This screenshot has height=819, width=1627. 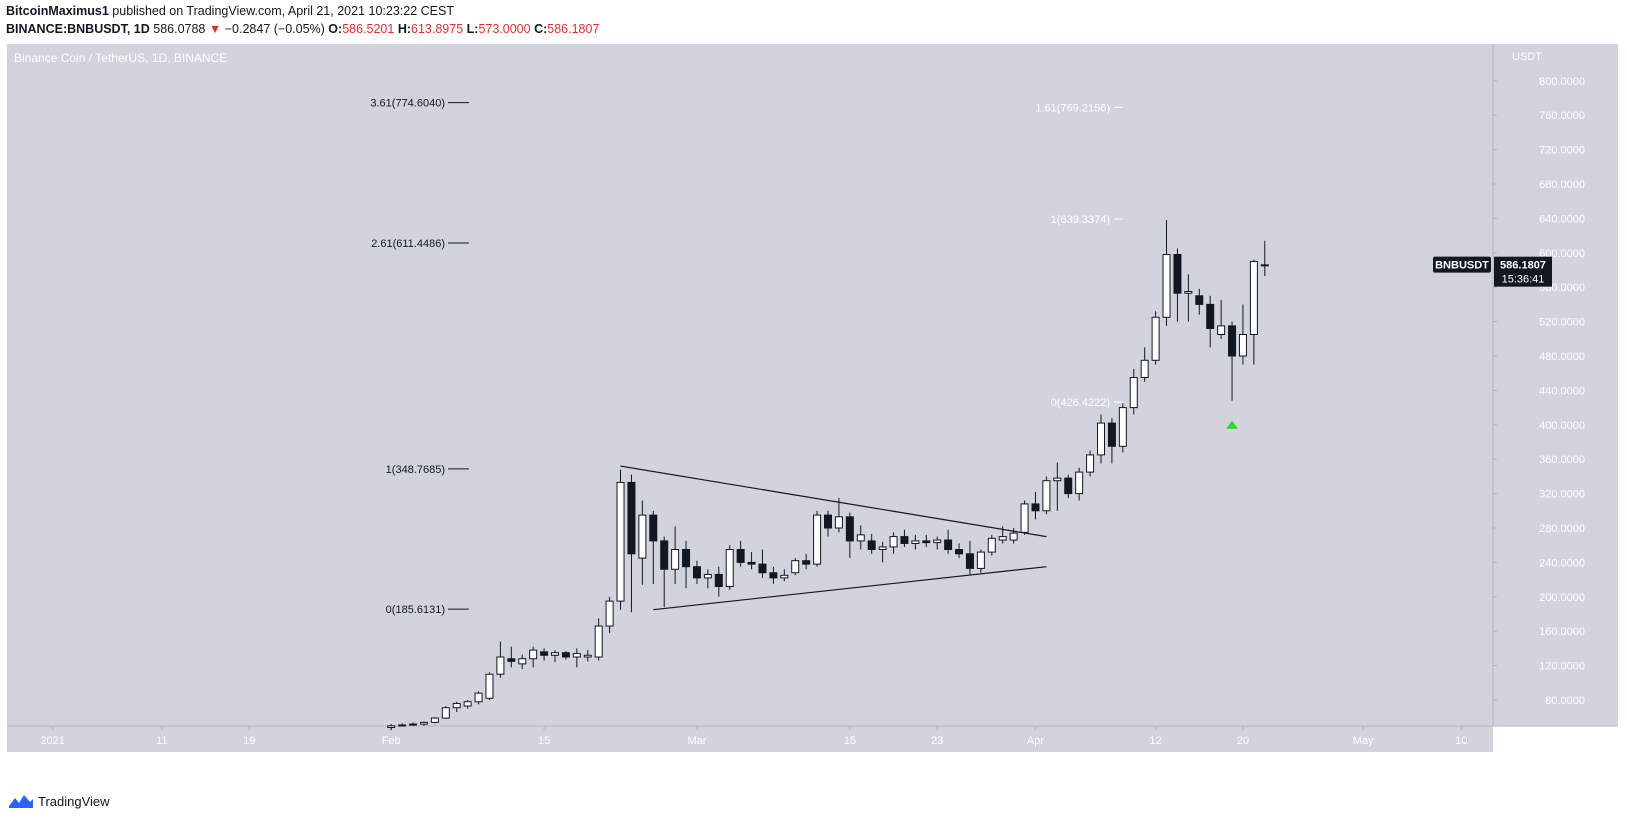 I want to click on time-axis-area, so click(x=750, y=739).